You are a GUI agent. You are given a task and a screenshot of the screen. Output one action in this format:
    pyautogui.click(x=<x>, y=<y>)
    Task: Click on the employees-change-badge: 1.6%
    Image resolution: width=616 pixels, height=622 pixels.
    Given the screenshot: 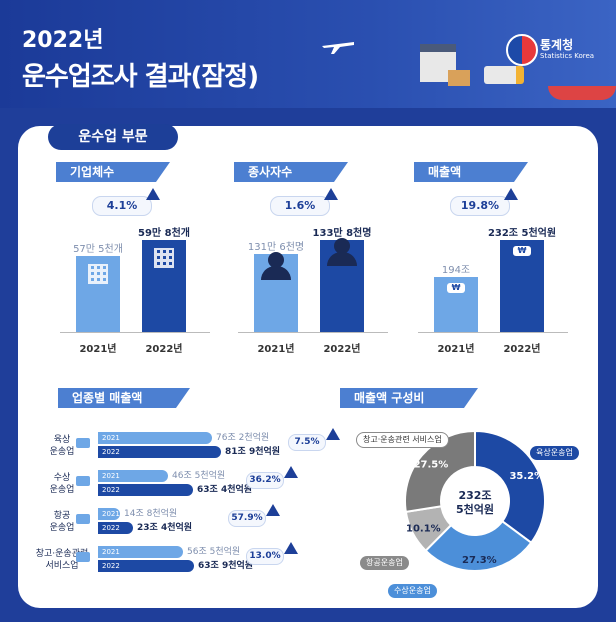 What is the action you would take?
    pyautogui.click(x=300, y=206)
    